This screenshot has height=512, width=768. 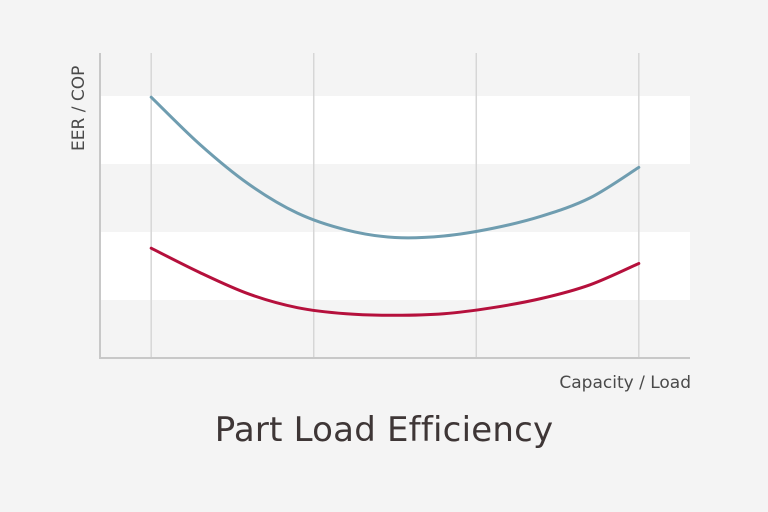 I want to click on x-axis-label: Capacity / Load, so click(x=625, y=383).